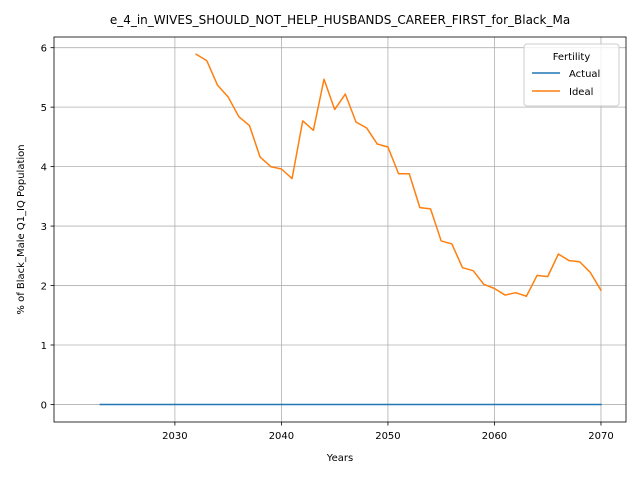 The height and width of the screenshot is (480, 640). Describe the element at coordinates (281, 436) in the screenshot. I see `x-tick-label: 2040` at that location.